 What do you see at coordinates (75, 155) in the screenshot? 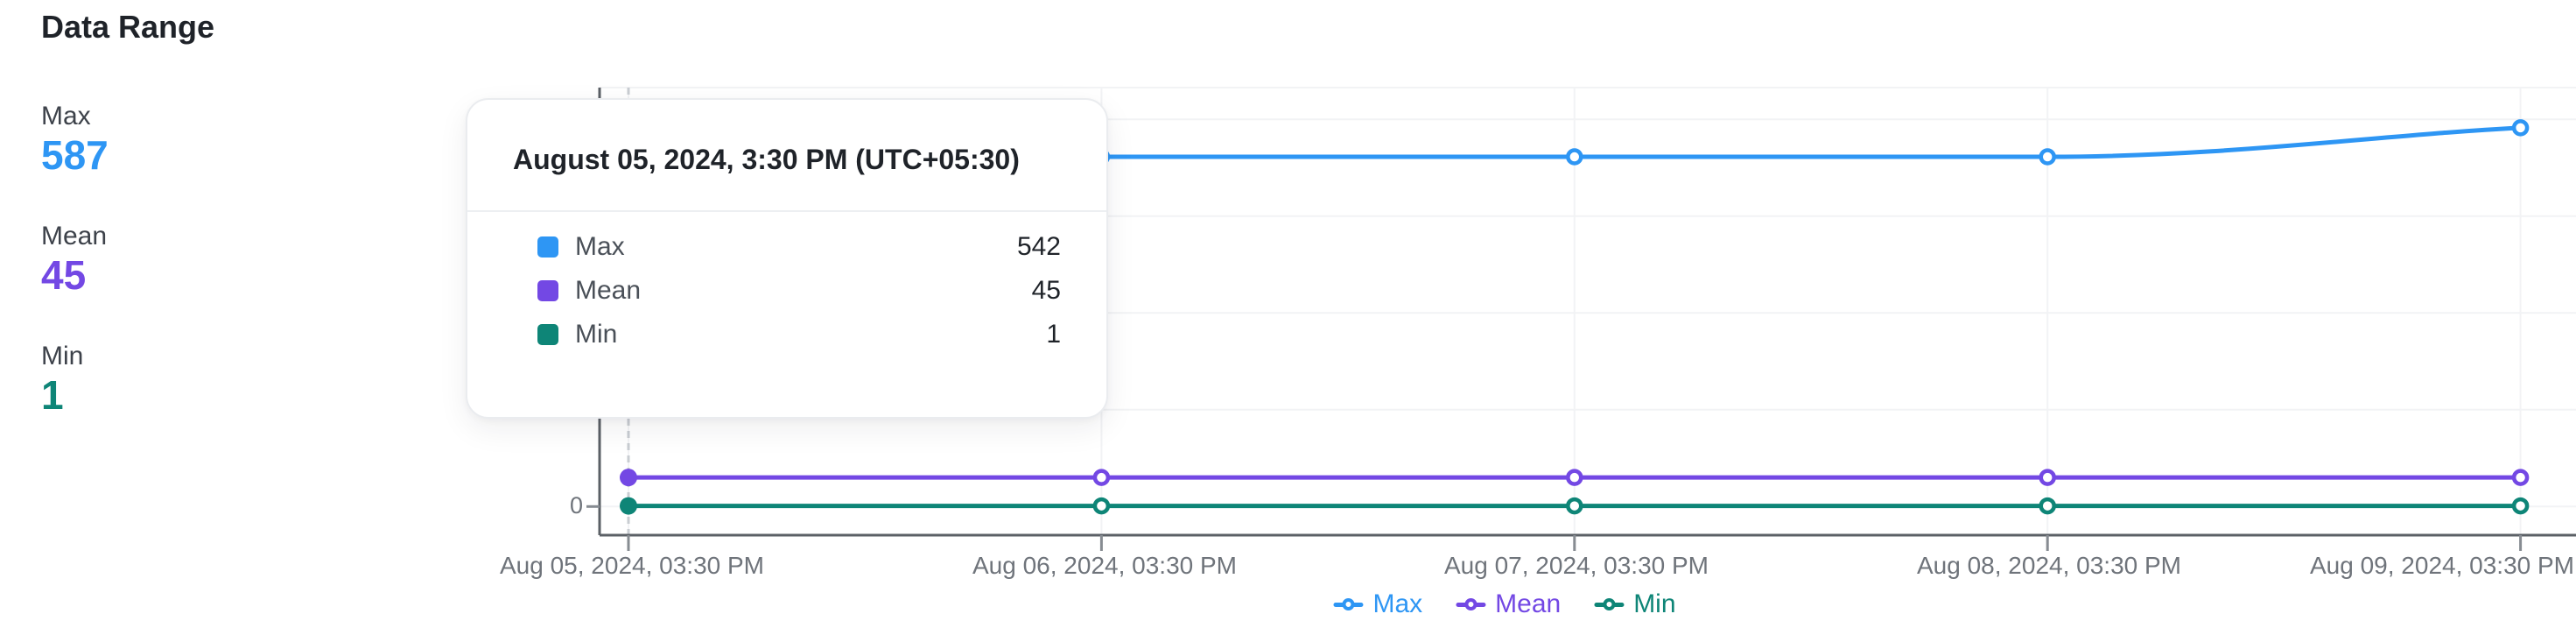
I see `stat-value-max: 587` at bounding box center [75, 155].